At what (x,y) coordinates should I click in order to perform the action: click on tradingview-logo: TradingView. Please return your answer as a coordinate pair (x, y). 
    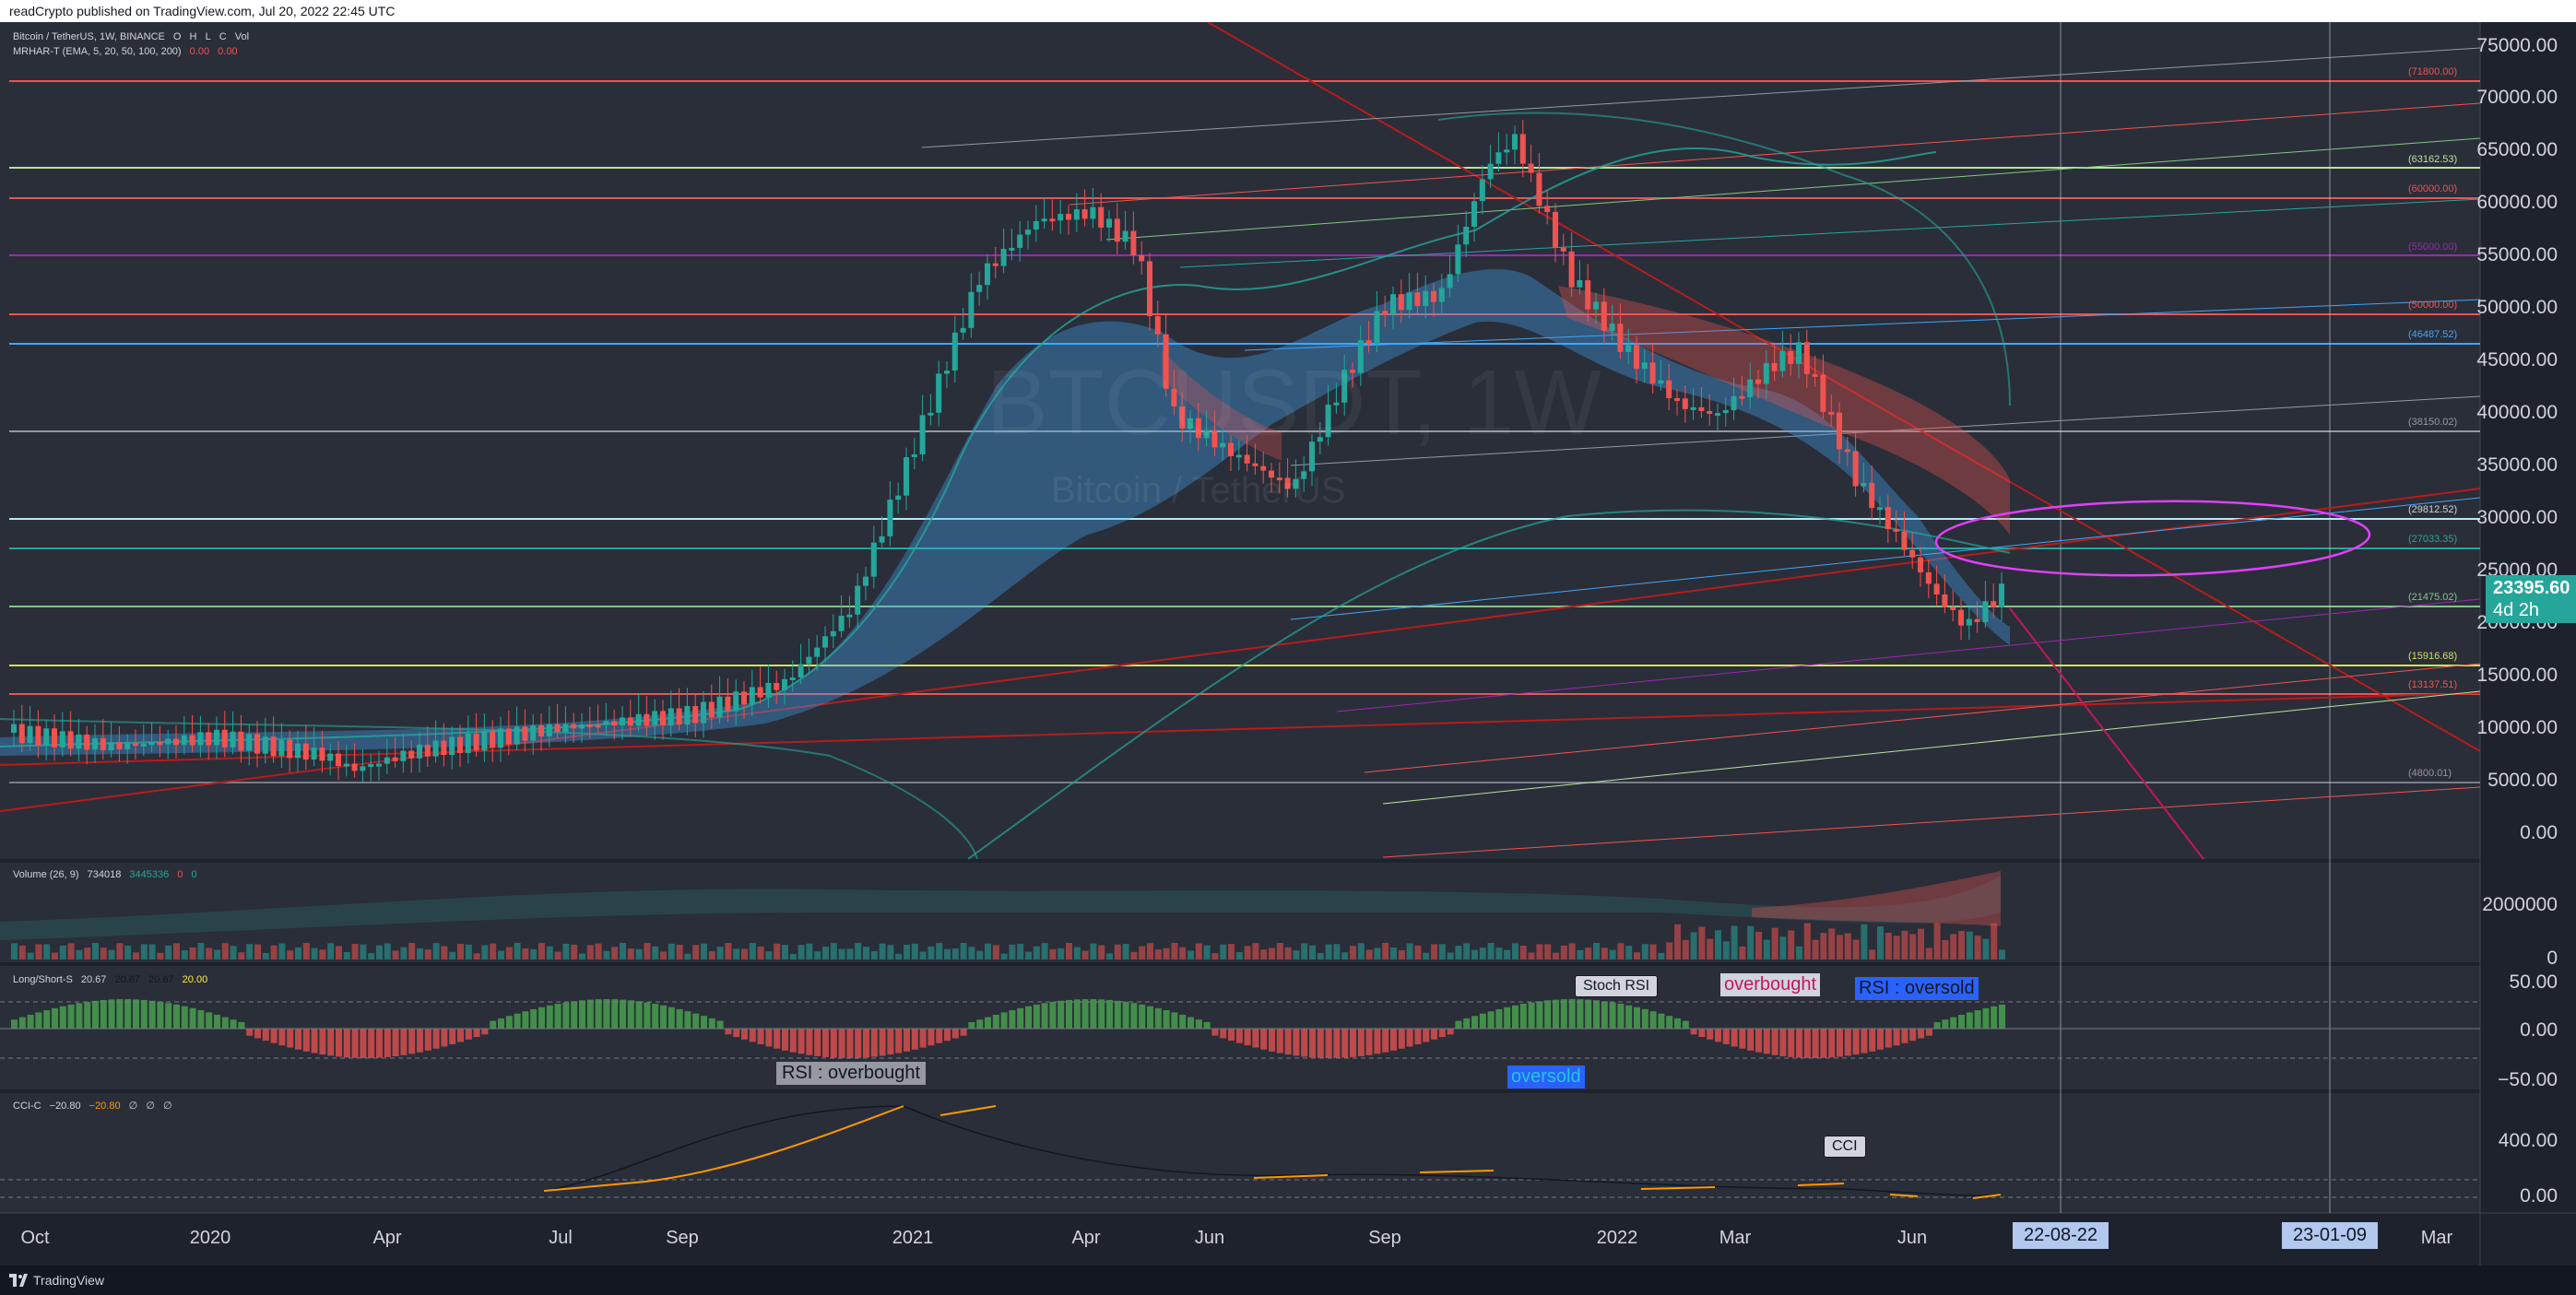
    Looking at the image, I should click on (56, 1280).